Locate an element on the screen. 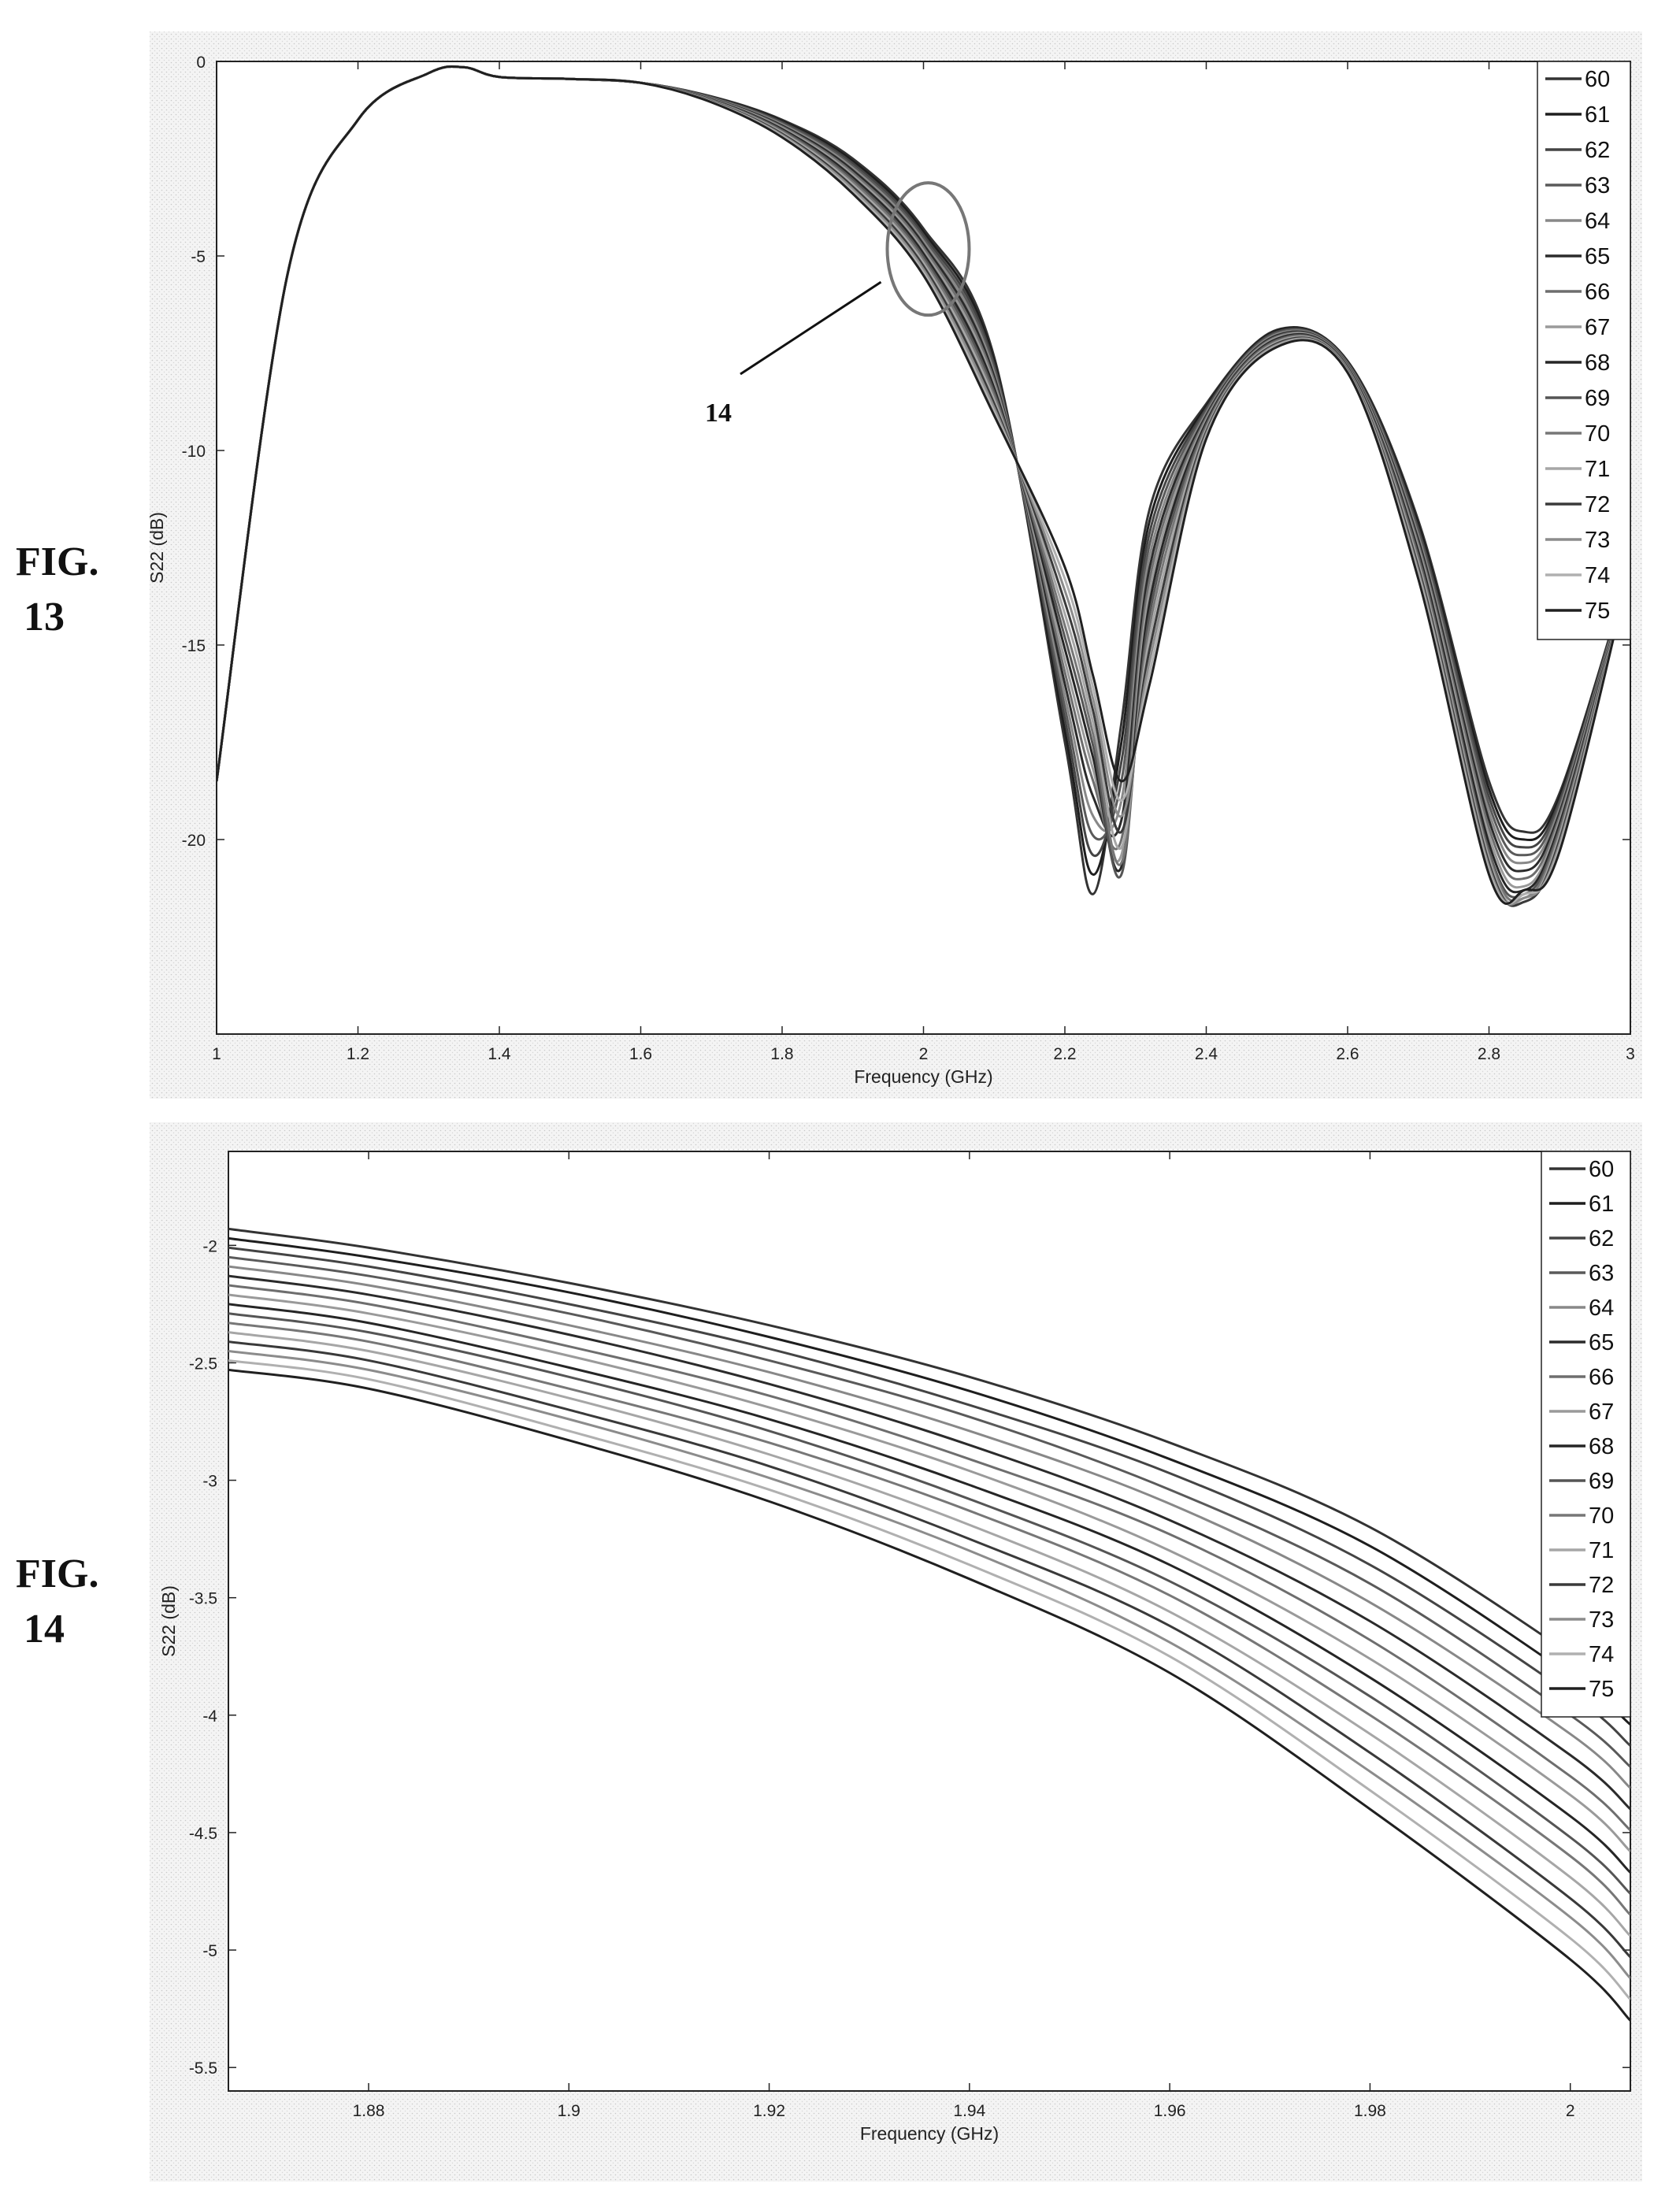  fig-14-label-line1: FIG. is located at coordinates (57, 1573).